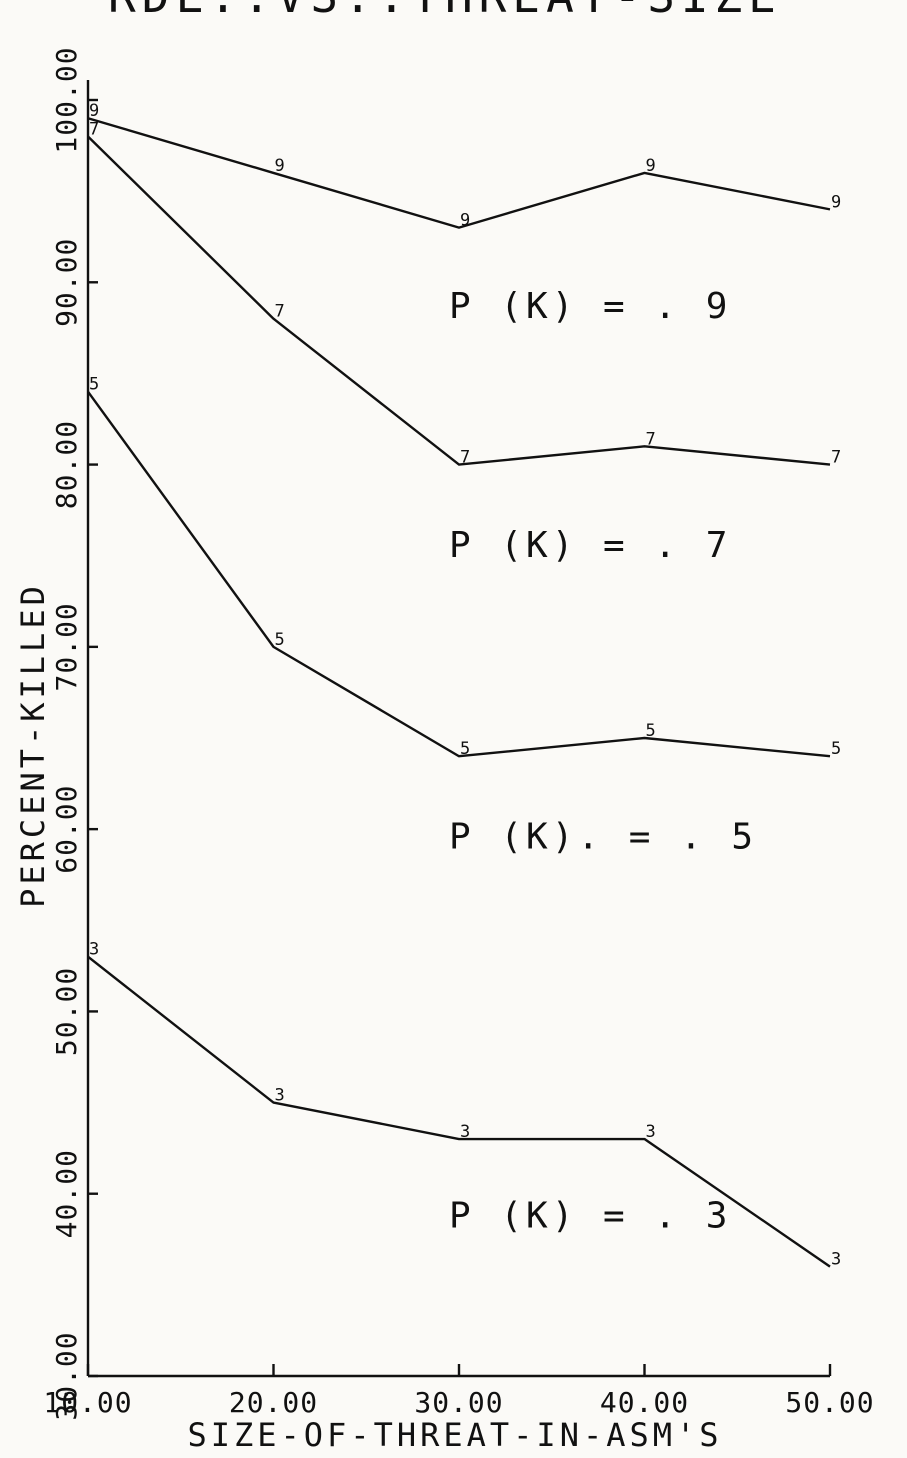 Image resolution: width=907 pixels, height=1458 pixels. What do you see at coordinates (273, 1402) in the screenshot?
I see `x-tick-label: 20.00` at bounding box center [273, 1402].